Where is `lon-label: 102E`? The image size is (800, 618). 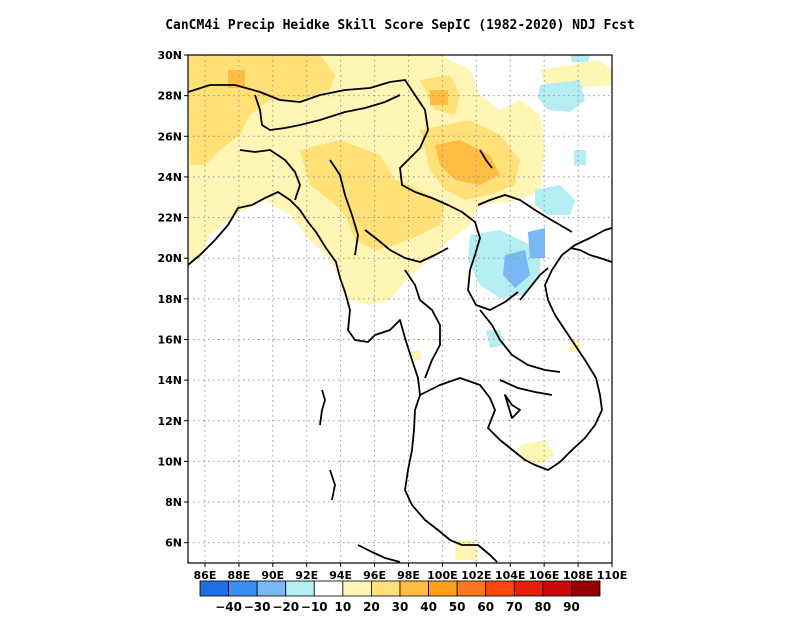 lon-label: 102E is located at coordinates (476, 575).